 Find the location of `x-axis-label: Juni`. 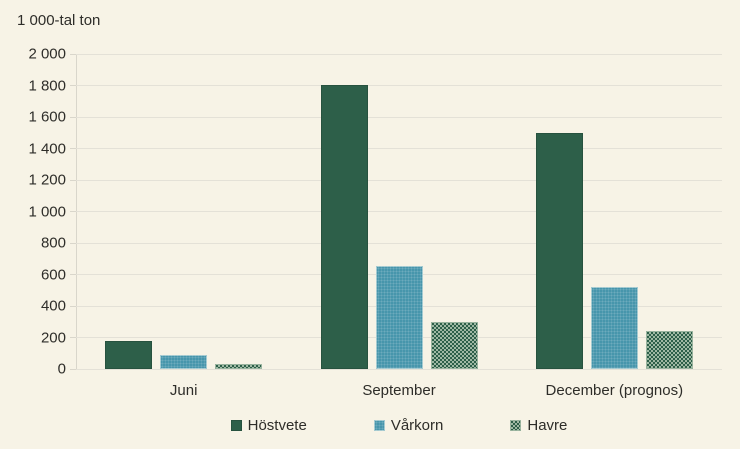

x-axis-label: Juni is located at coordinates (183, 390).